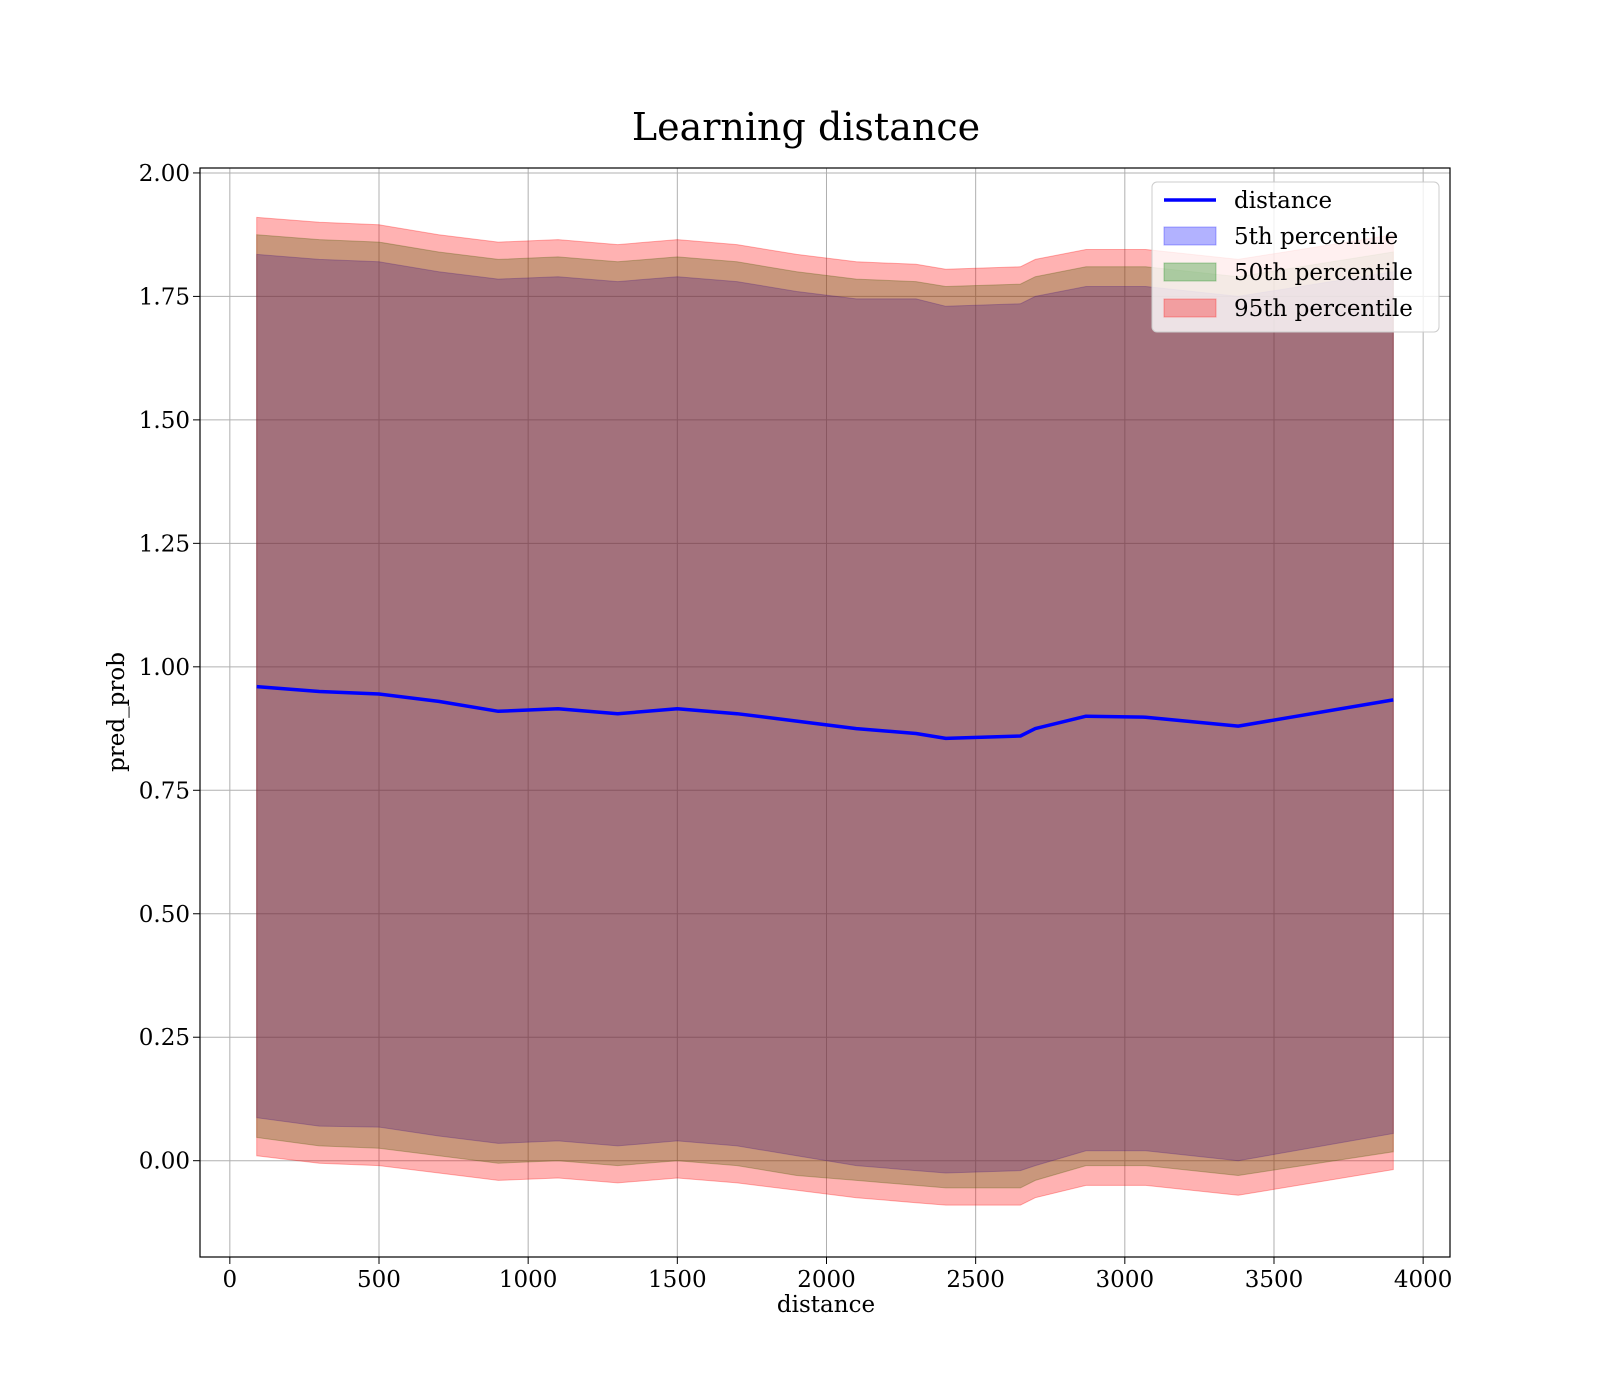  What do you see at coordinates (1323, 273) in the screenshot?
I see `legend-label: 50th percentile` at bounding box center [1323, 273].